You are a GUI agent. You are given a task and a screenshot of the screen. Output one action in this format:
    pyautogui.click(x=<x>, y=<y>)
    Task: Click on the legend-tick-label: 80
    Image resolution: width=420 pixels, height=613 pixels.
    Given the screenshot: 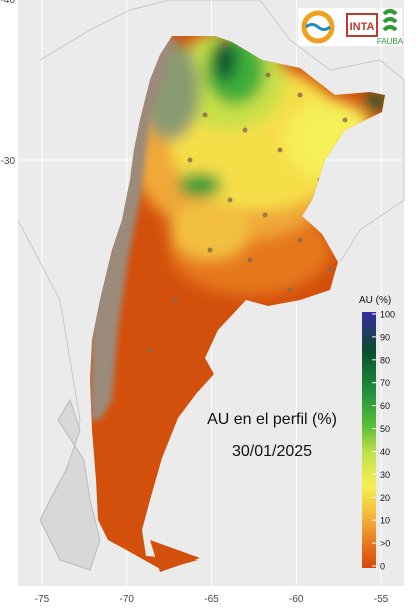 What is the action you would take?
    pyautogui.click(x=385, y=360)
    